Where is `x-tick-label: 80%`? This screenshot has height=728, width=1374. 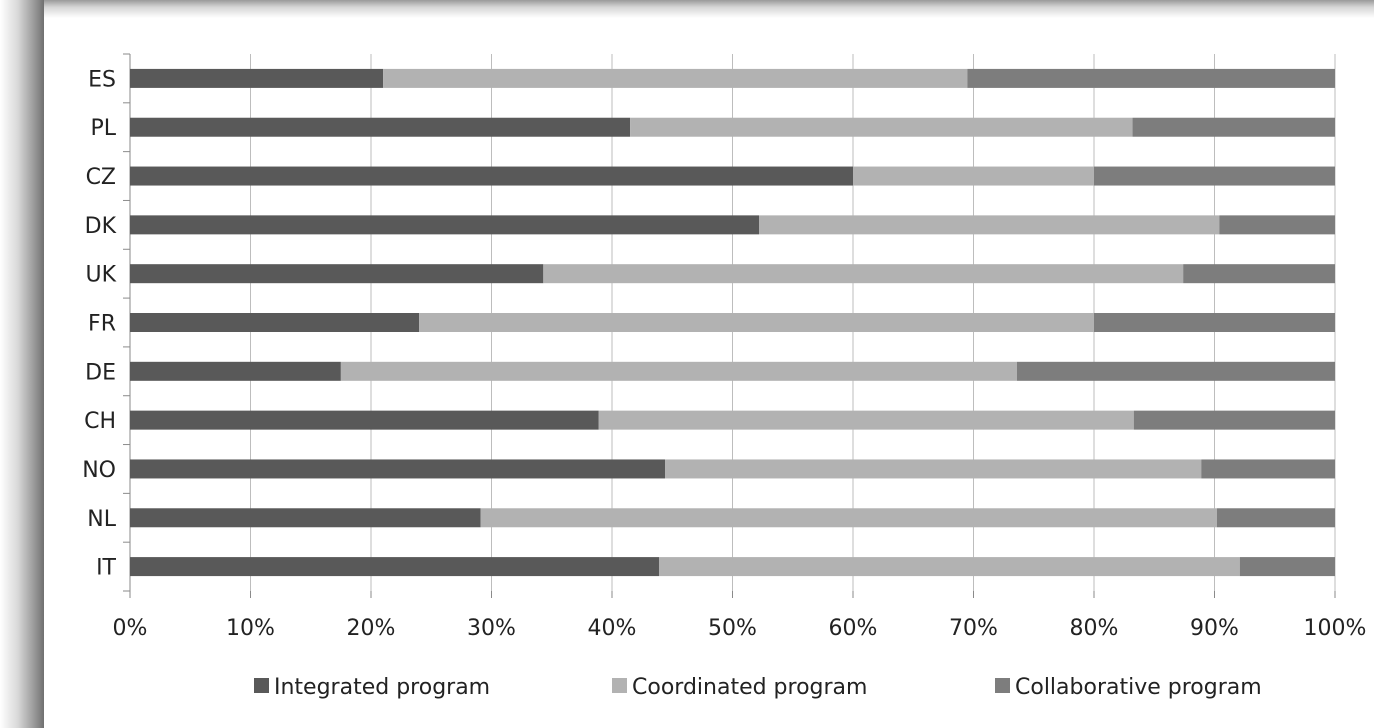 x-tick-label: 80% is located at coordinates (1094, 628).